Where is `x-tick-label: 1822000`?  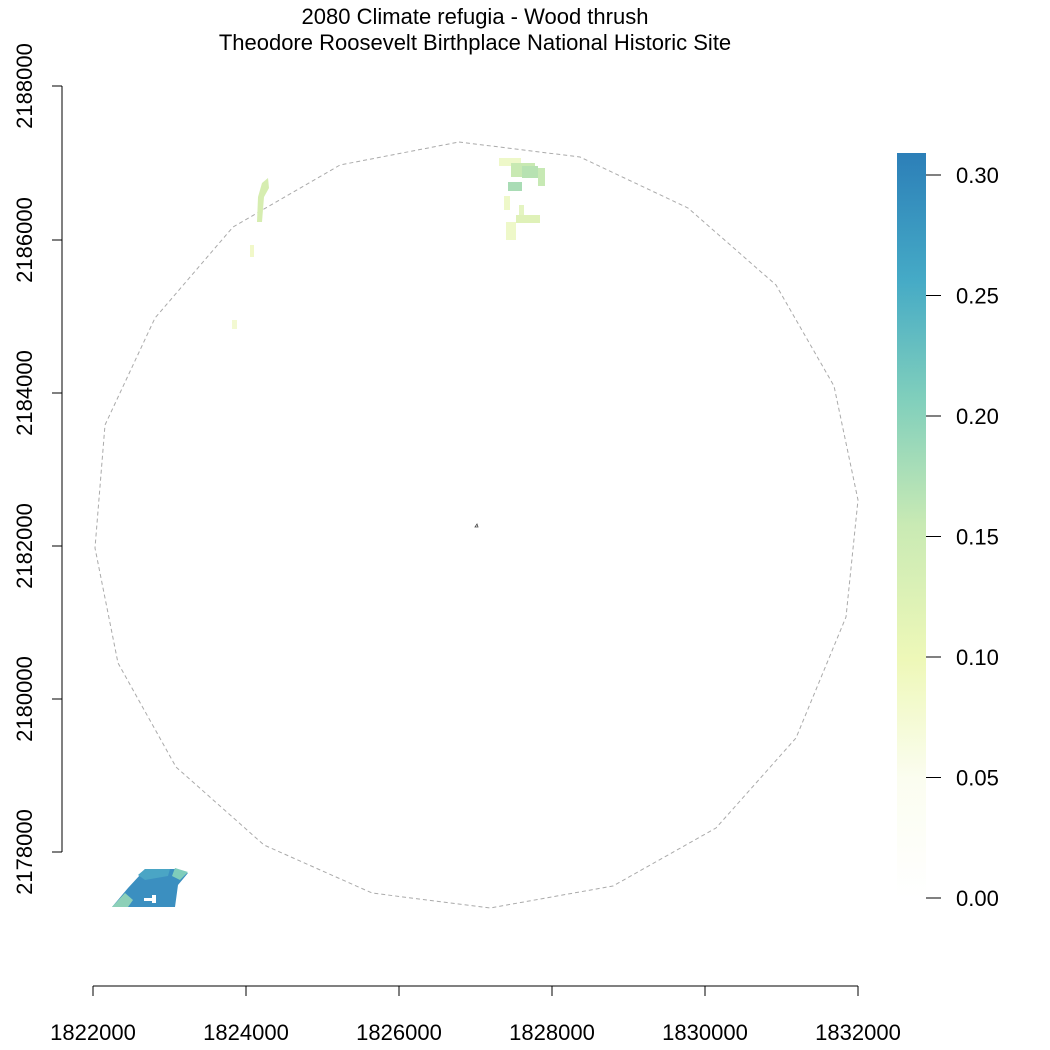 x-tick-label: 1822000 is located at coordinates (93, 1032).